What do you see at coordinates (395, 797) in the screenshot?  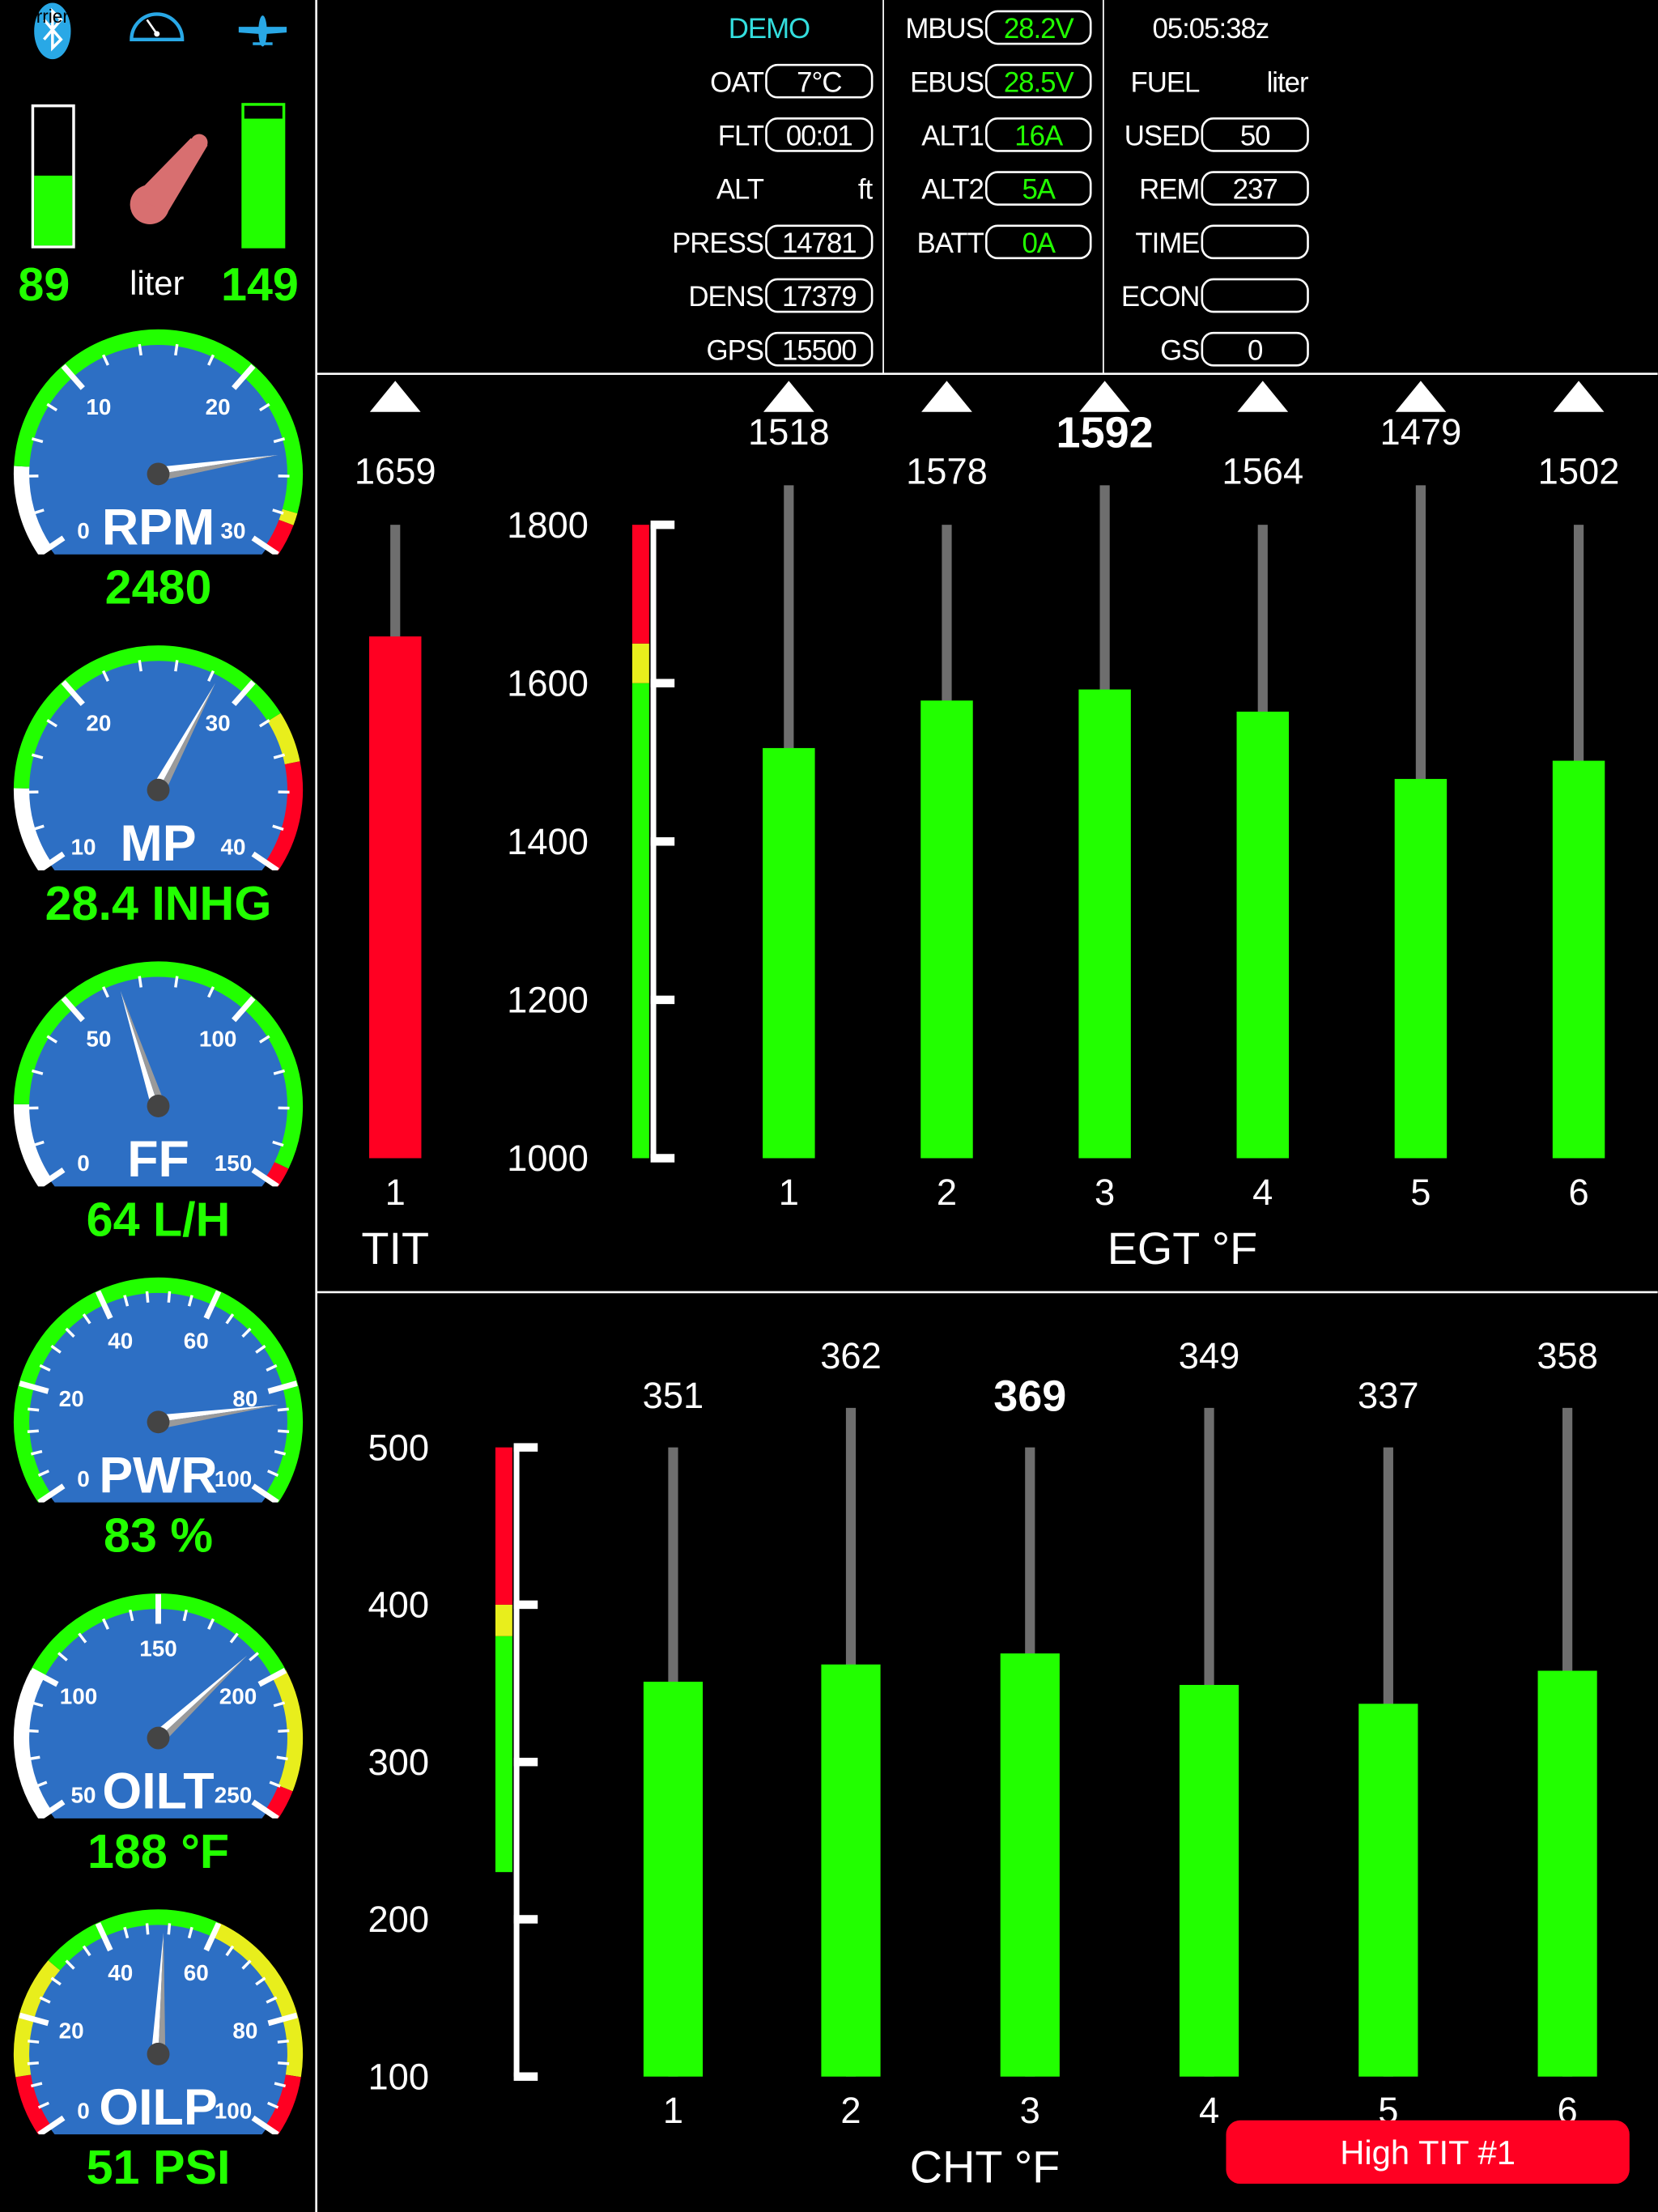 I see `bar-column: 1659 1` at bounding box center [395, 797].